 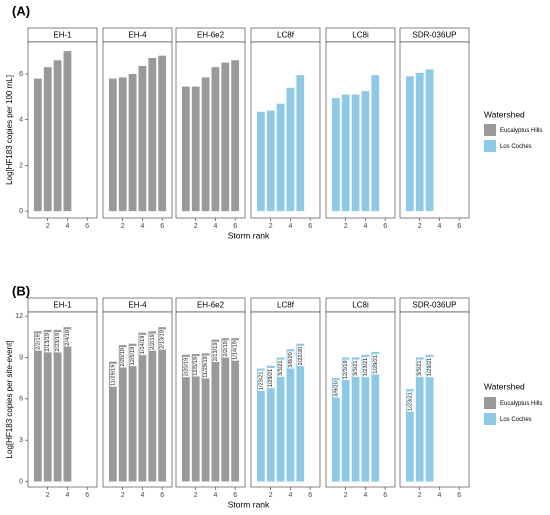 I want to click on bar-date-label: 3/9/20, so click(x=336, y=389).